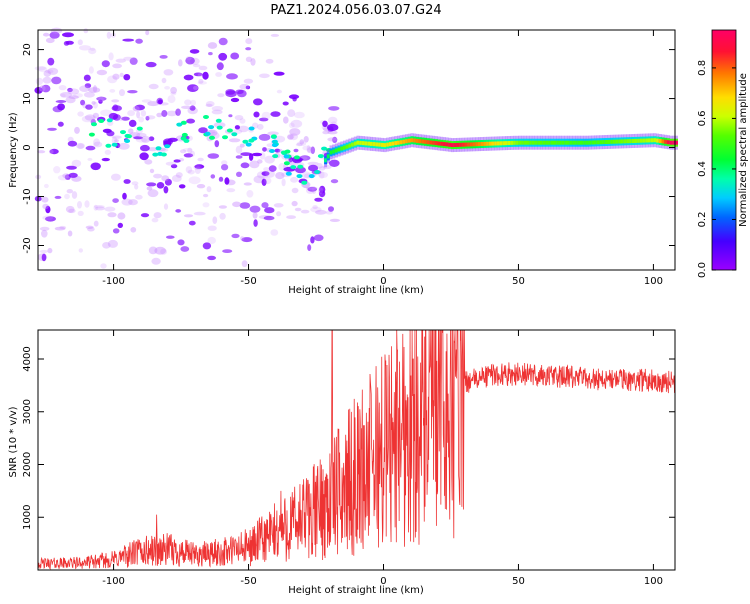  What do you see at coordinates (248, 581) in the screenshot?
I see `x-tick-label: -50` at bounding box center [248, 581].